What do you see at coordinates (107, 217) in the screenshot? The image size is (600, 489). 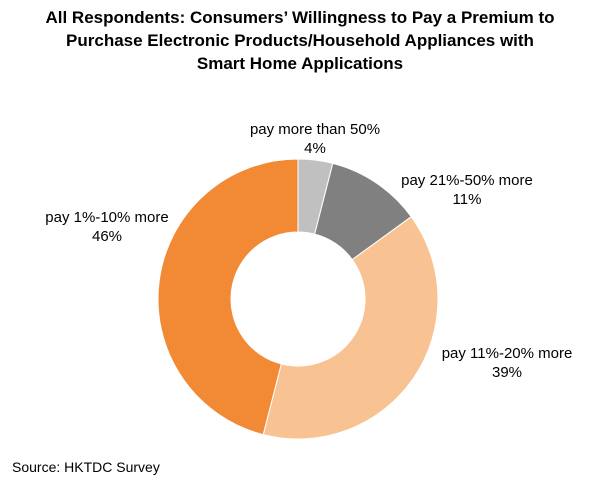 I see `slice-label-text: pay 1%-10% more` at bounding box center [107, 217].